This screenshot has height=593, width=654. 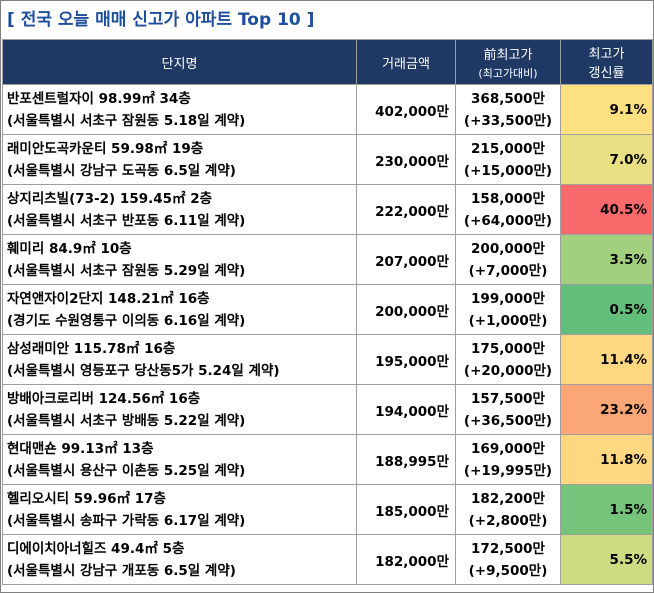 I want to click on apartment-name: 헬리오시티 59.96㎡ 17층, so click(x=86, y=498).